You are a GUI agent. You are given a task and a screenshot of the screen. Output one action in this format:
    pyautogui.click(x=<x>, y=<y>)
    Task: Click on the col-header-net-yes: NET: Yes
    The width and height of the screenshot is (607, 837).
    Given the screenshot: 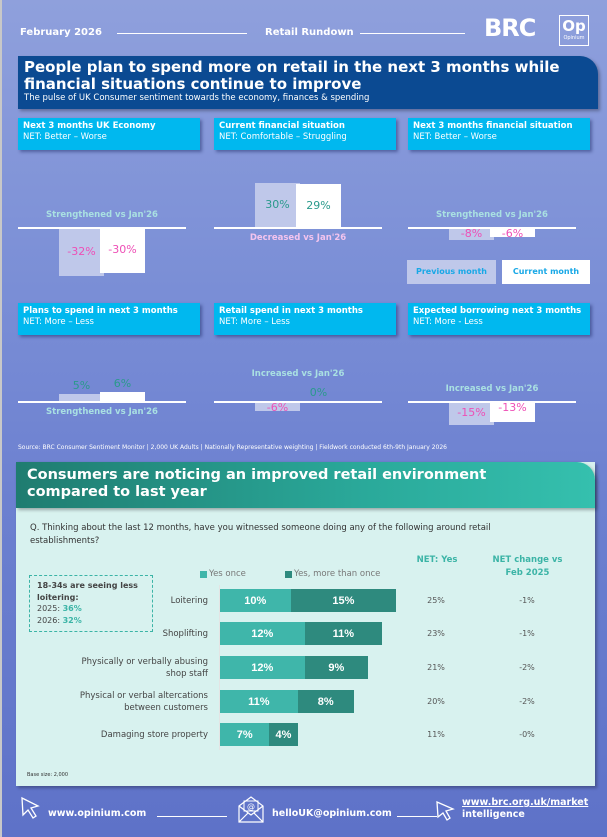 What is the action you would take?
    pyautogui.click(x=437, y=560)
    